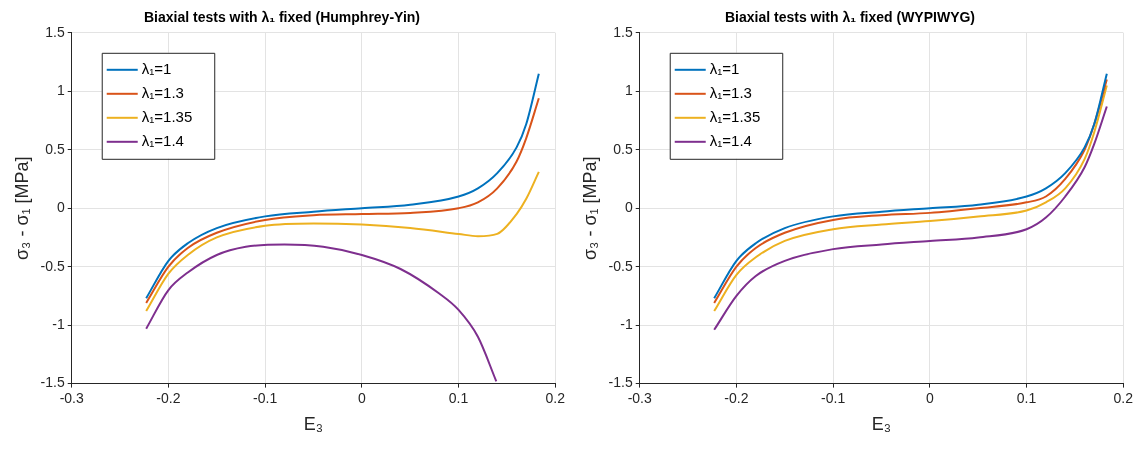 Image resolution: width=1141 pixels, height=450 pixels. I want to click on chart-title: Biaxial tests with λ₁ fixed (WYPIWYG), so click(850, 17).